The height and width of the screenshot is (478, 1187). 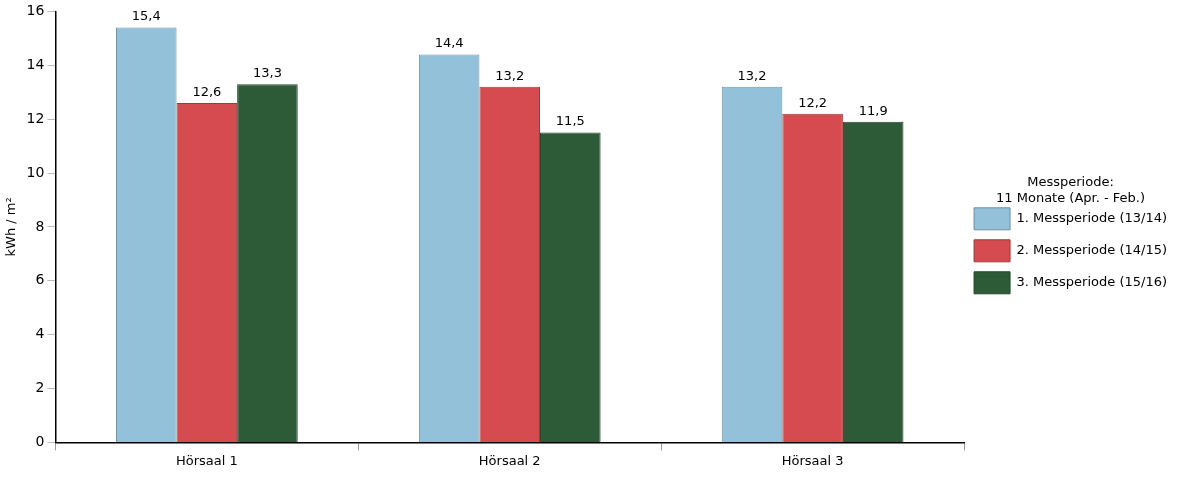 What do you see at coordinates (11, 227) in the screenshot?
I see `y-axis-title: kWh / m²` at bounding box center [11, 227].